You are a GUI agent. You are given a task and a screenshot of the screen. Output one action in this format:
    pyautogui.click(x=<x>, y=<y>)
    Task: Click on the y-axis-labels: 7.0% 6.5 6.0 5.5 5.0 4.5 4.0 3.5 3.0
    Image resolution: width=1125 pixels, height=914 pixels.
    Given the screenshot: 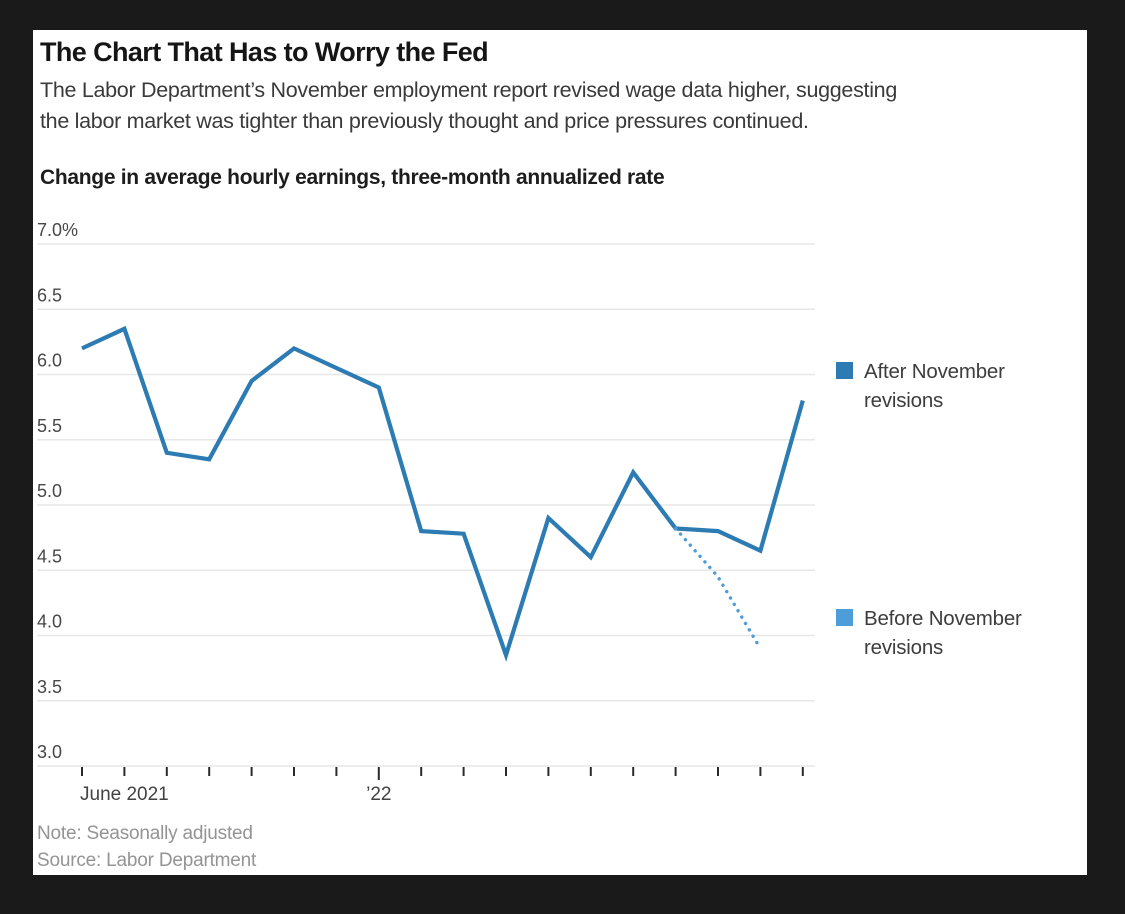 What is the action you would take?
    pyautogui.click(x=57, y=491)
    